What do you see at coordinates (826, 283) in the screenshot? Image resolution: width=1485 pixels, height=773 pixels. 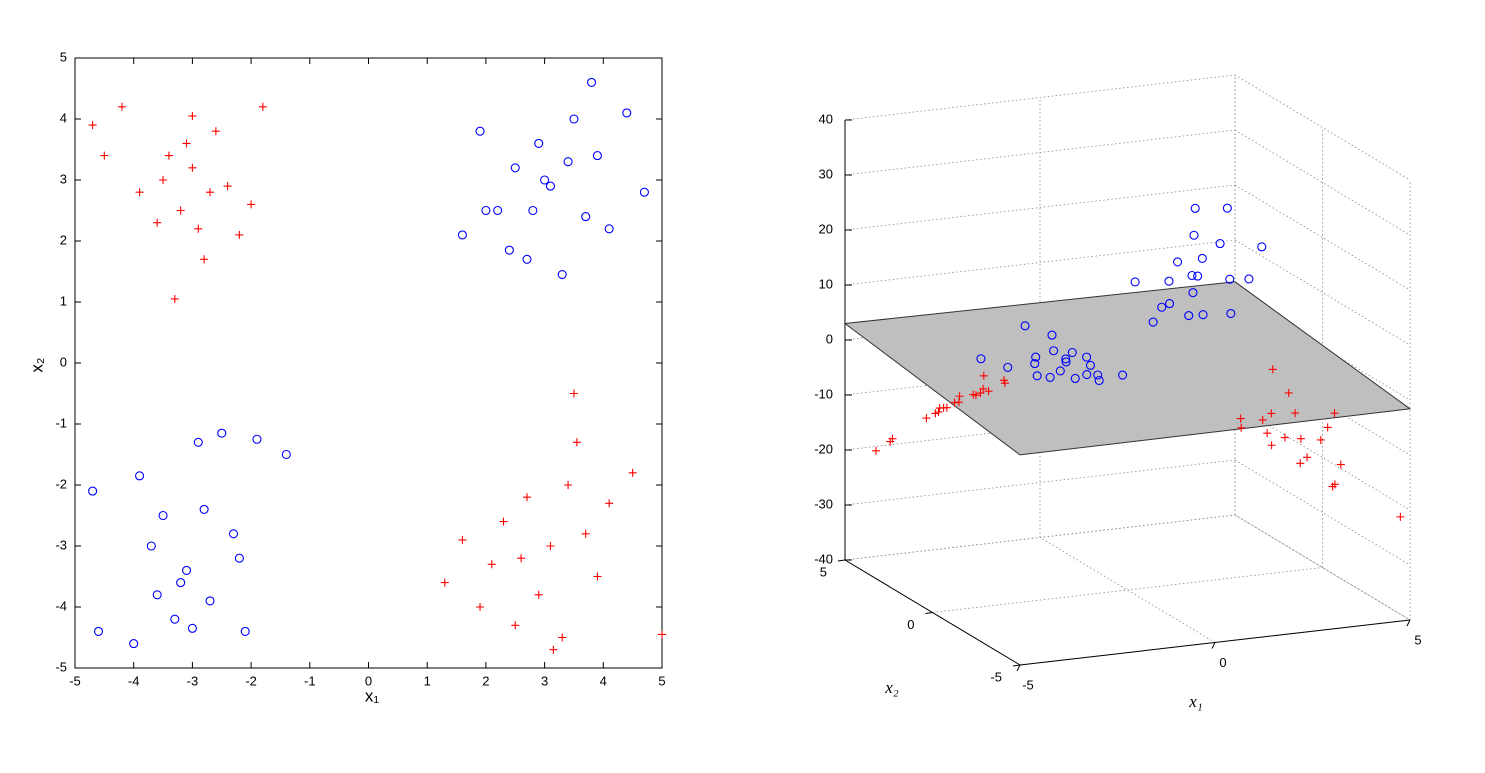 I see `z-tick-label: 10` at bounding box center [826, 283].